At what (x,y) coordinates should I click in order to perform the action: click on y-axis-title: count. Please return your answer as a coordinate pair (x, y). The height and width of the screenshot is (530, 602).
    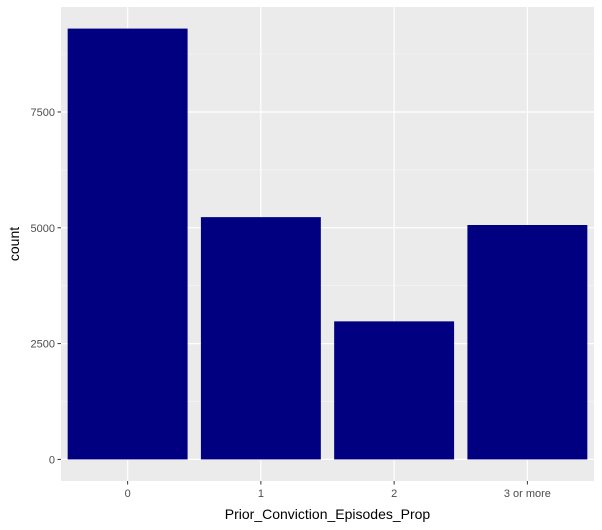
    Looking at the image, I should click on (14, 244).